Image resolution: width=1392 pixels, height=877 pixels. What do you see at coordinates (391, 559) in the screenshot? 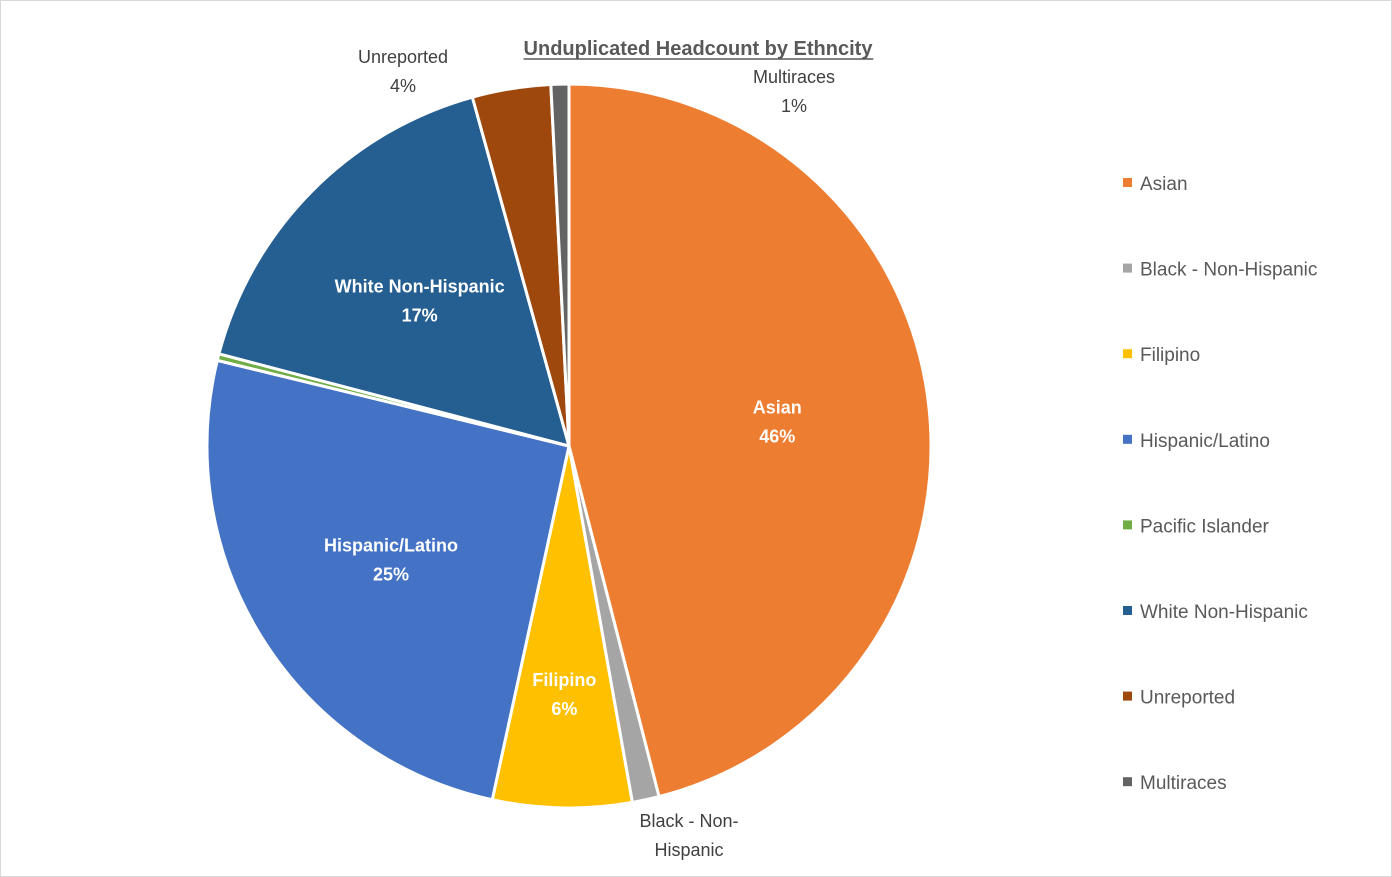
I see `data-label-hispanic-latino: Hispanic/Latino 25%` at bounding box center [391, 559].